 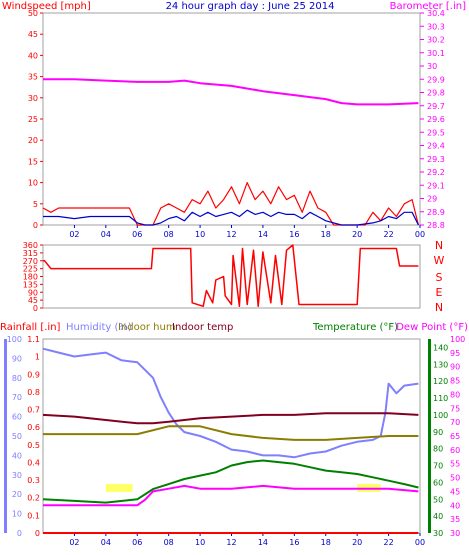 What do you see at coordinates (35, 204) in the screenshot?
I see `wind-tick-label: 5` at bounding box center [35, 204].